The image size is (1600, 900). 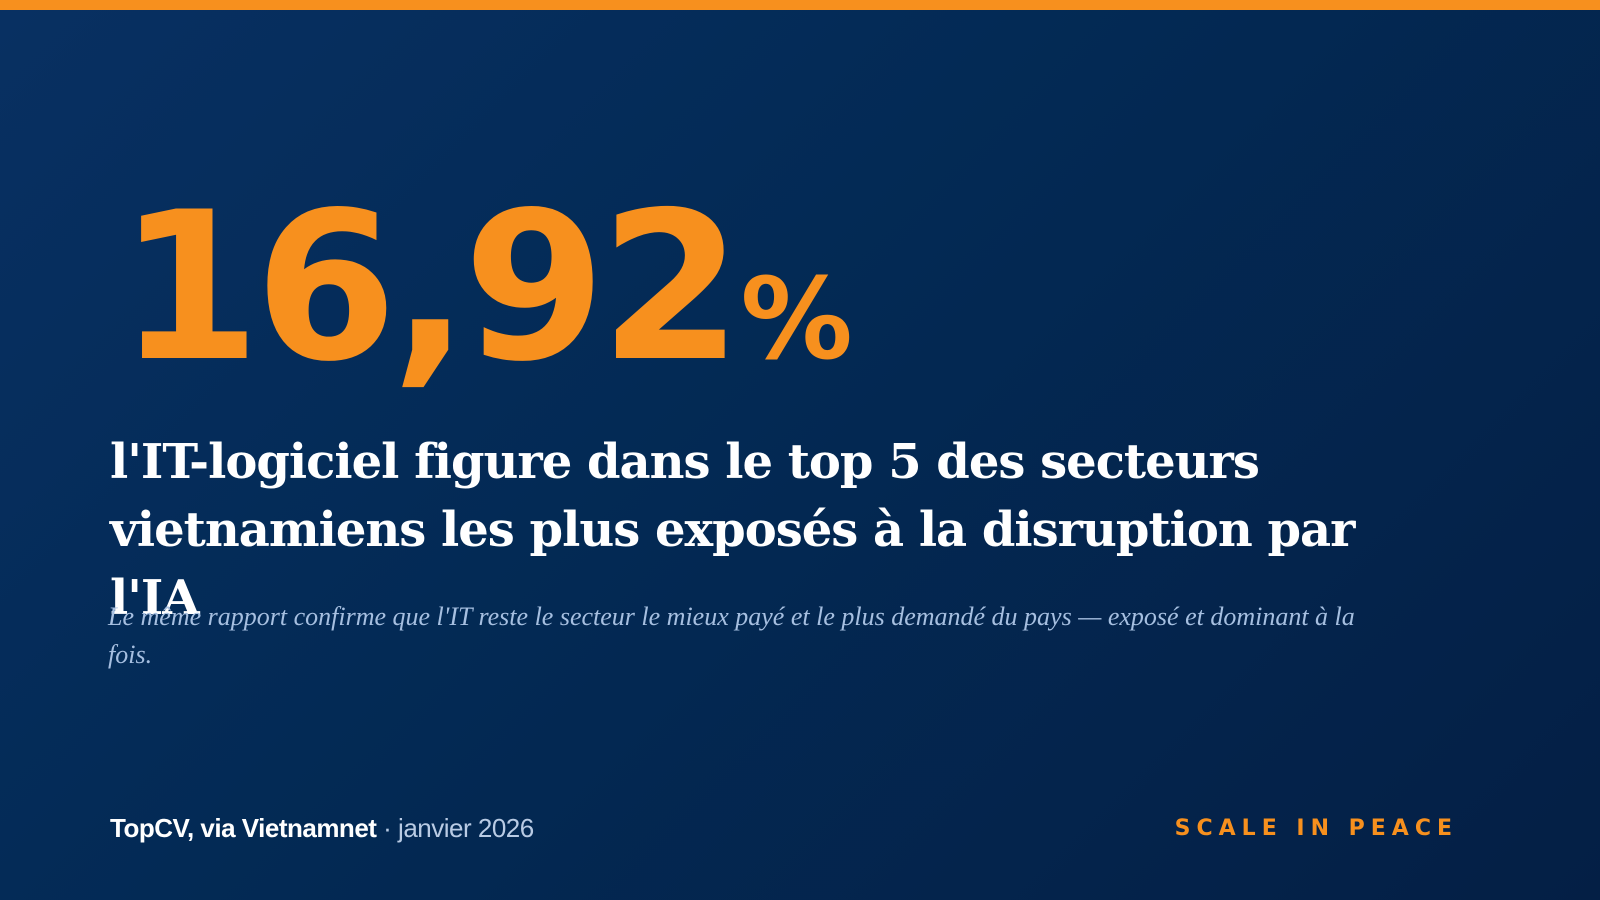 I want to click on top-accent-bar, so click(x=800, y=5).